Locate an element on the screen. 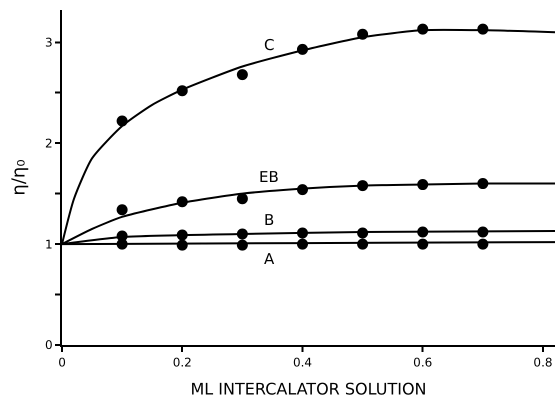 The image size is (559, 407). x-tick-label: 0.8 is located at coordinates (543, 362).